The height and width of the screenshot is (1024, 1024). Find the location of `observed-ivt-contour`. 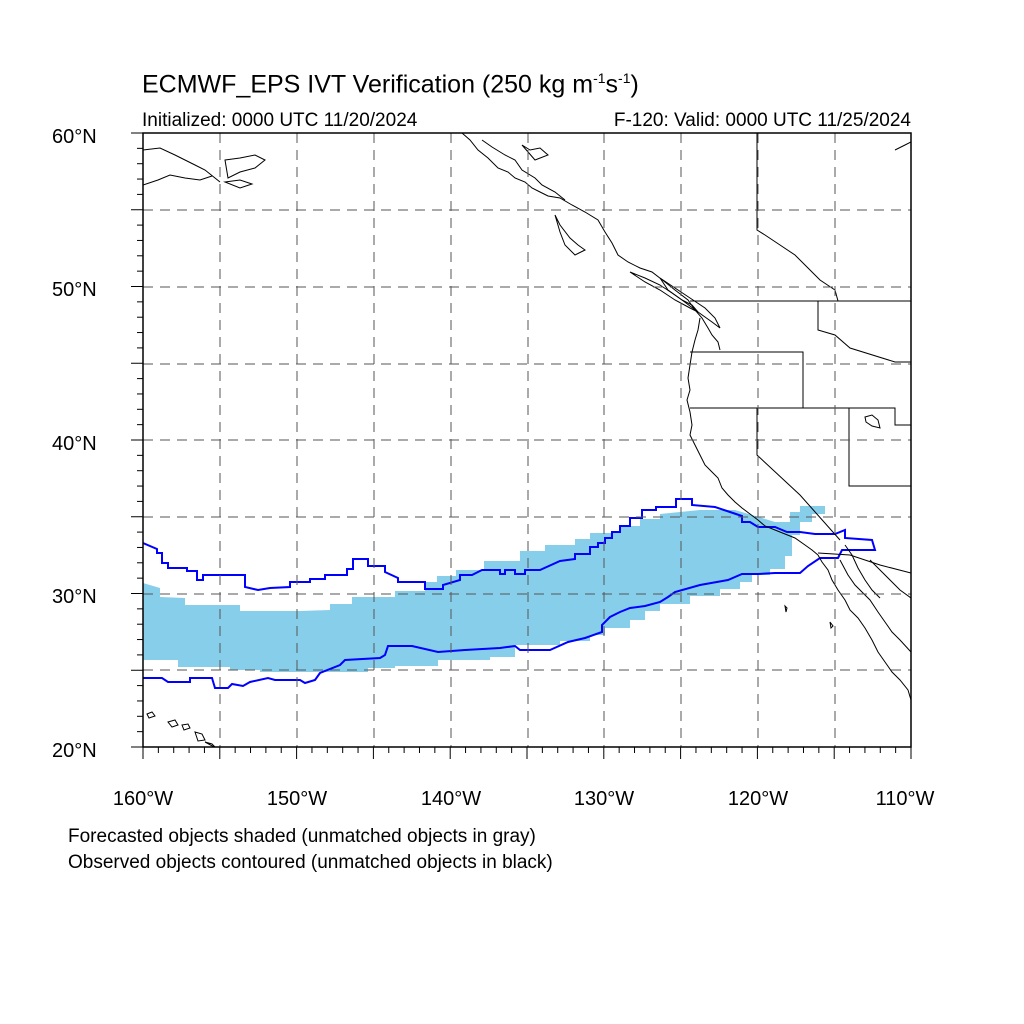

observed-ivt-contour is located at coordinates (510, 593).